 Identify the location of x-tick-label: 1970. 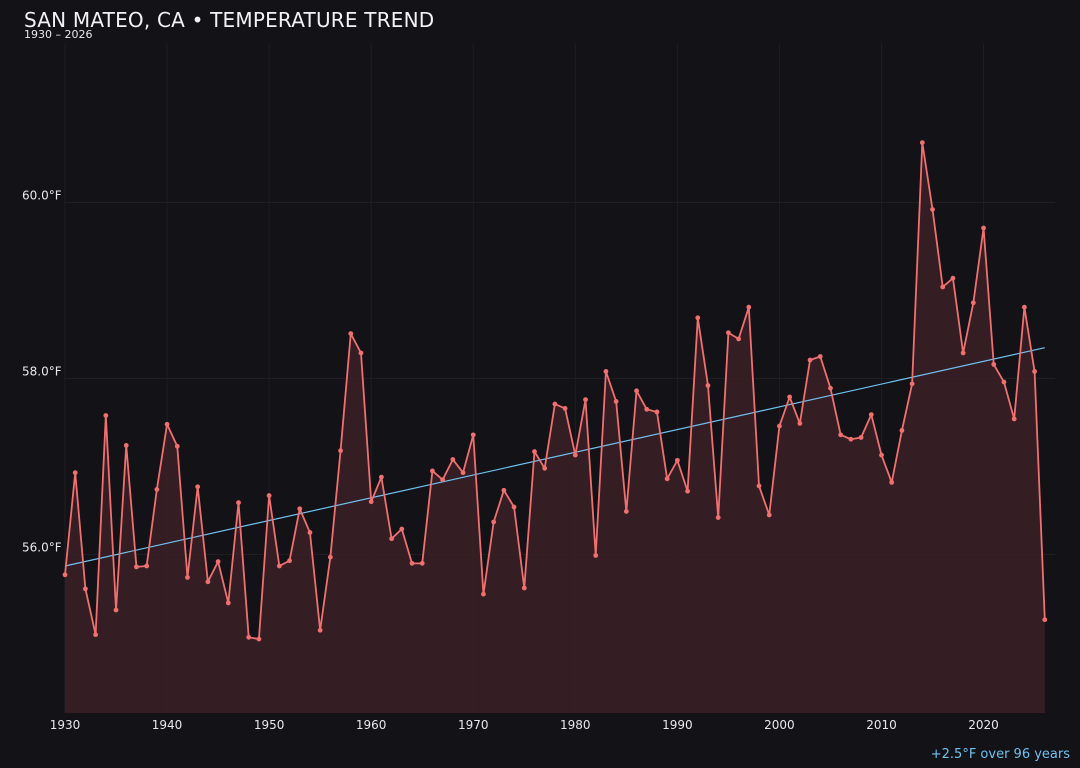
(473, 725).